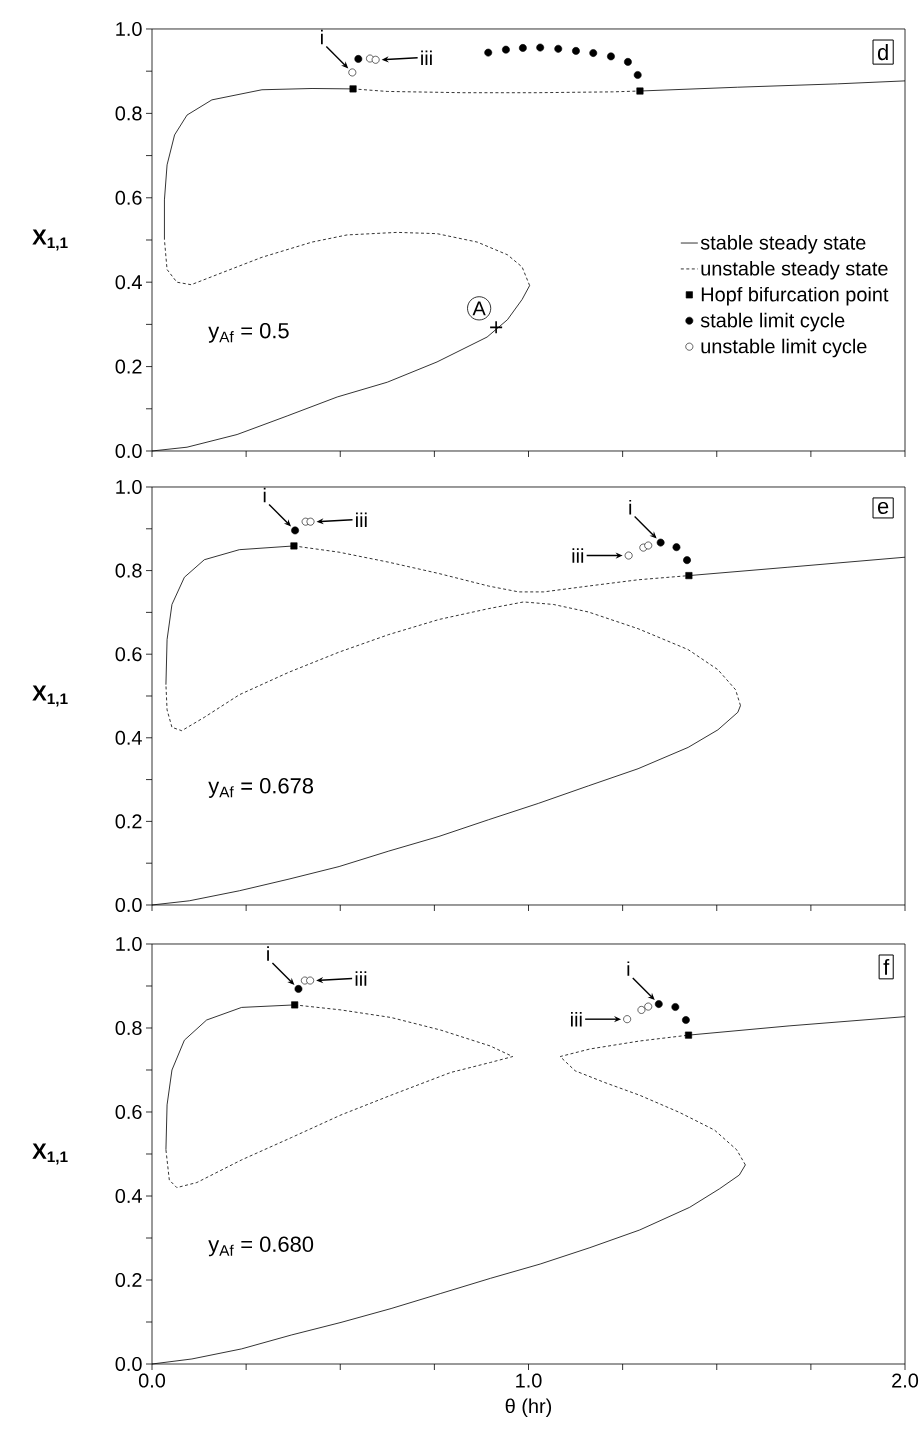  What do you see at coordinates (772, 322) in the screenshot?
I see `legend-label: stable limit cycle` at bounding box center [772, 322].